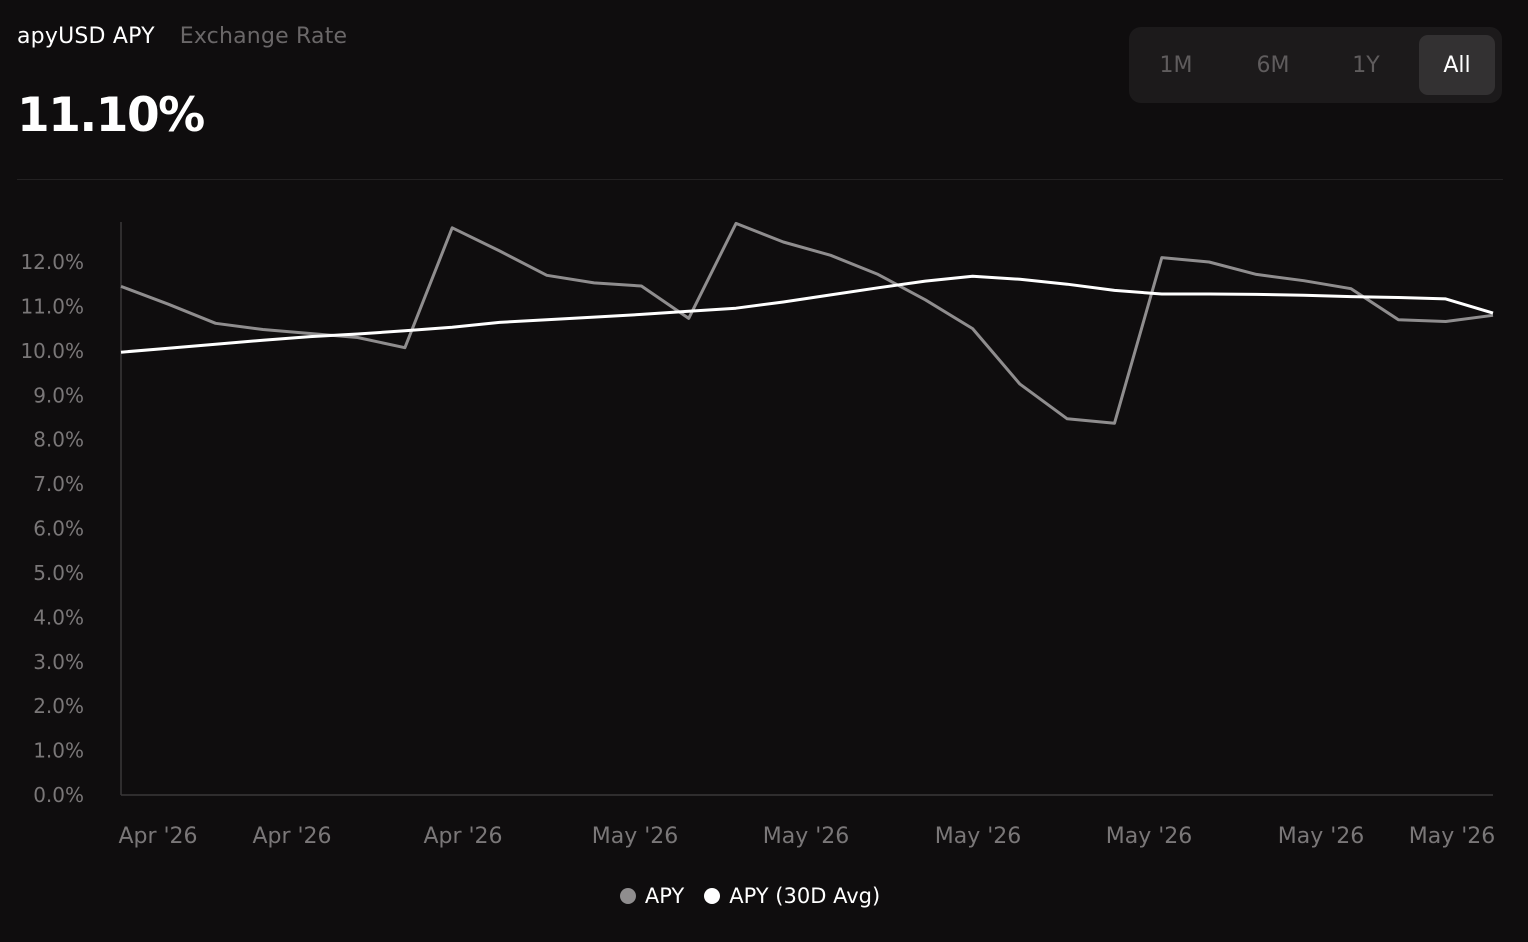 The height and width of the screenshot is (942, 1528). Describe the element at coordinates (807, 314) in the screenshot. I see `apy-30d-avg-series-line` at that location.